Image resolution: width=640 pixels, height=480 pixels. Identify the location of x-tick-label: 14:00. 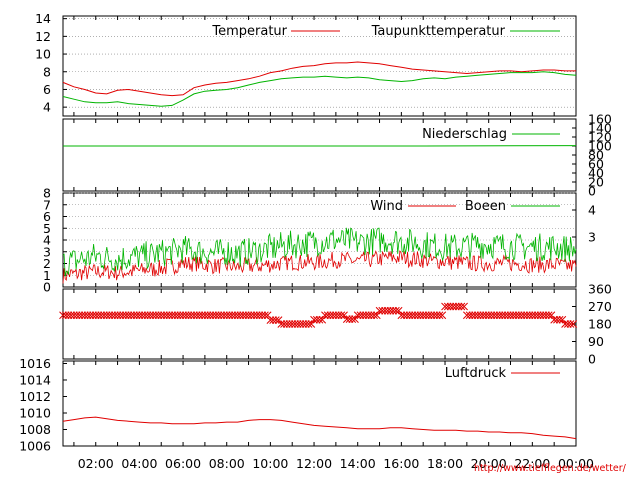
(358, 463).